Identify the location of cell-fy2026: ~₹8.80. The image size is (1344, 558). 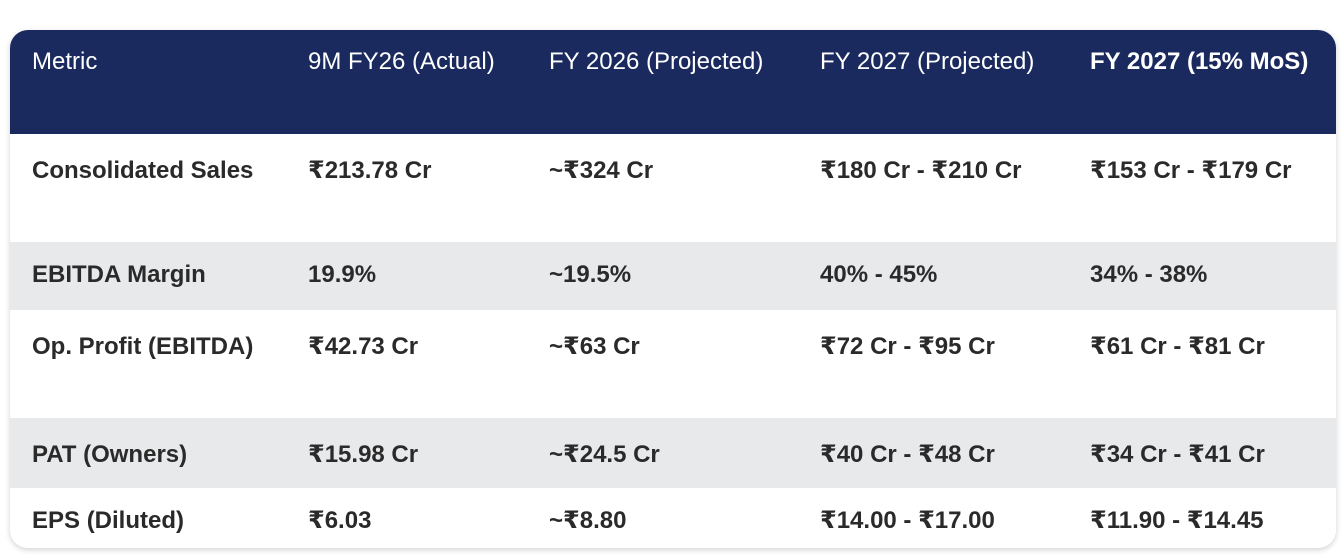
(588, 520).